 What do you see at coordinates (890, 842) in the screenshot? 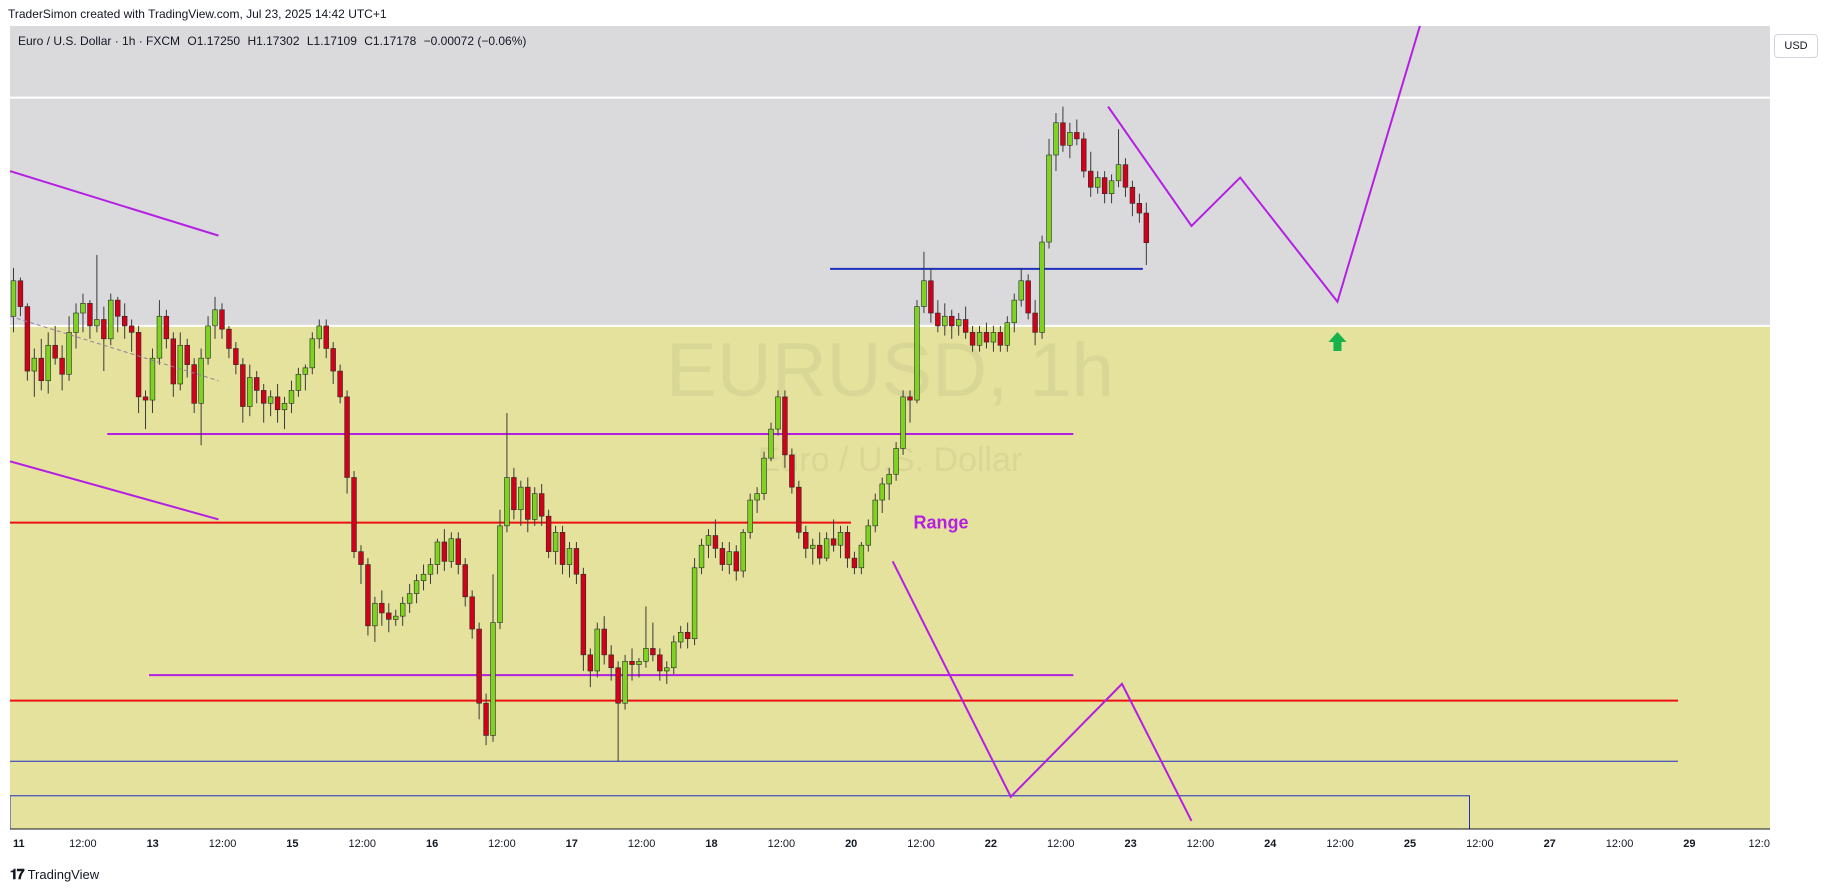
I see `time-scale-background` at bounding box center [890, 842].